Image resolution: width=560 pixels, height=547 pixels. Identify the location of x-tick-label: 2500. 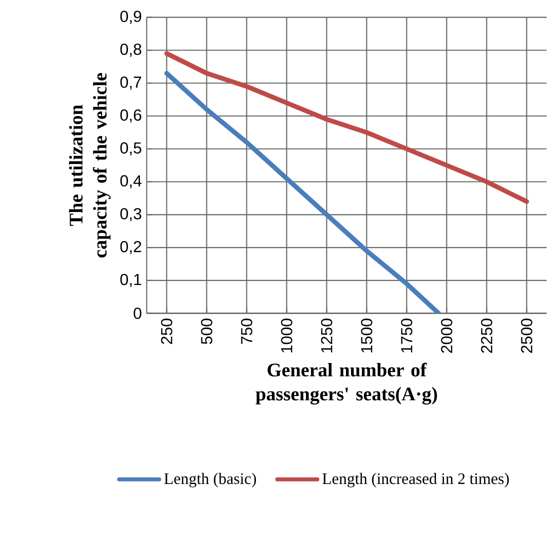
(526, 336).